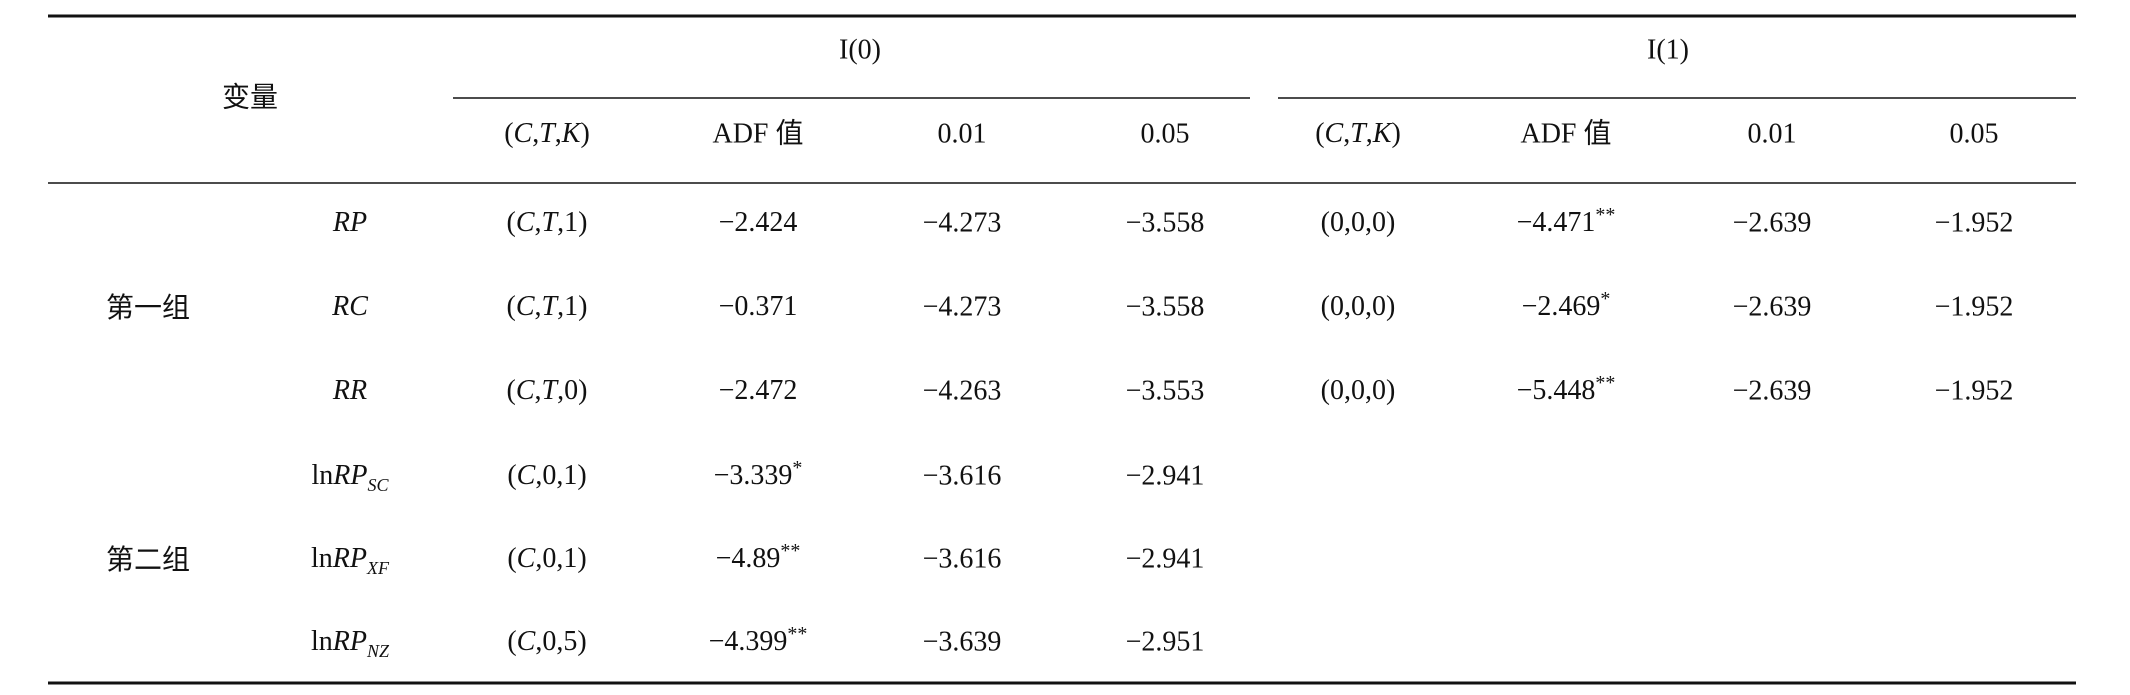 The image size is (2130, 695). I want to click on adf-number: −2.472, so click(758, 390).